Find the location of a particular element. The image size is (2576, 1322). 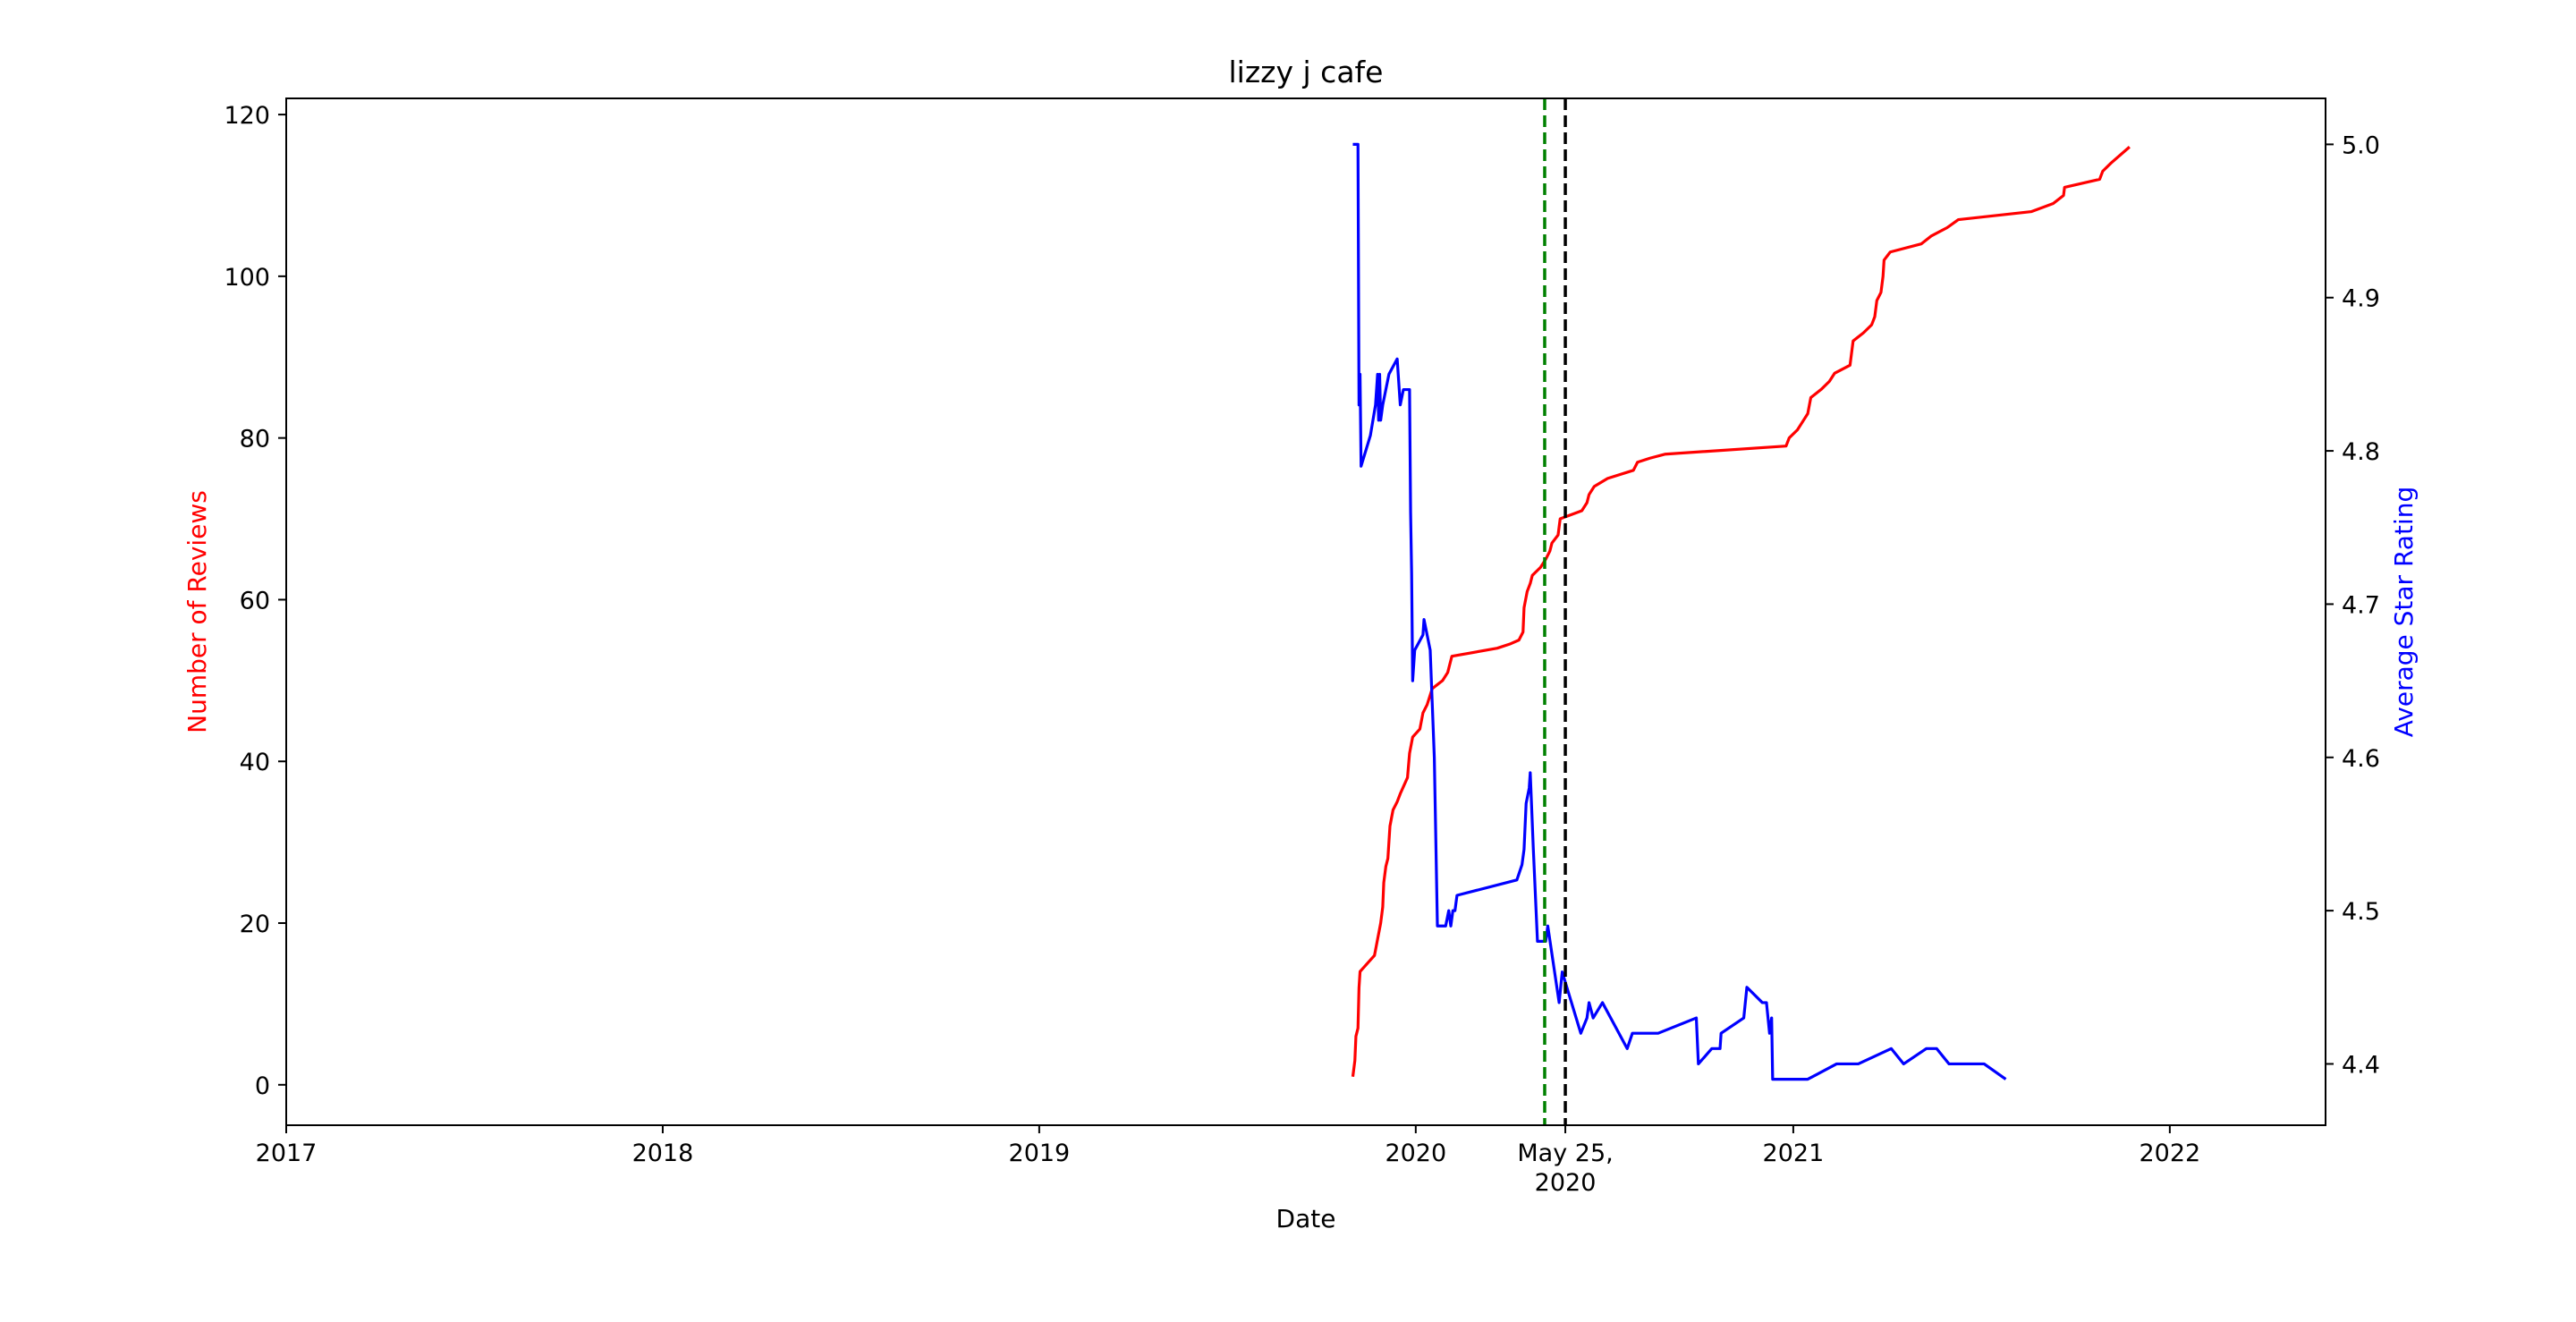

y-left-tick-label: 60 is located at coordinates (255, 600).